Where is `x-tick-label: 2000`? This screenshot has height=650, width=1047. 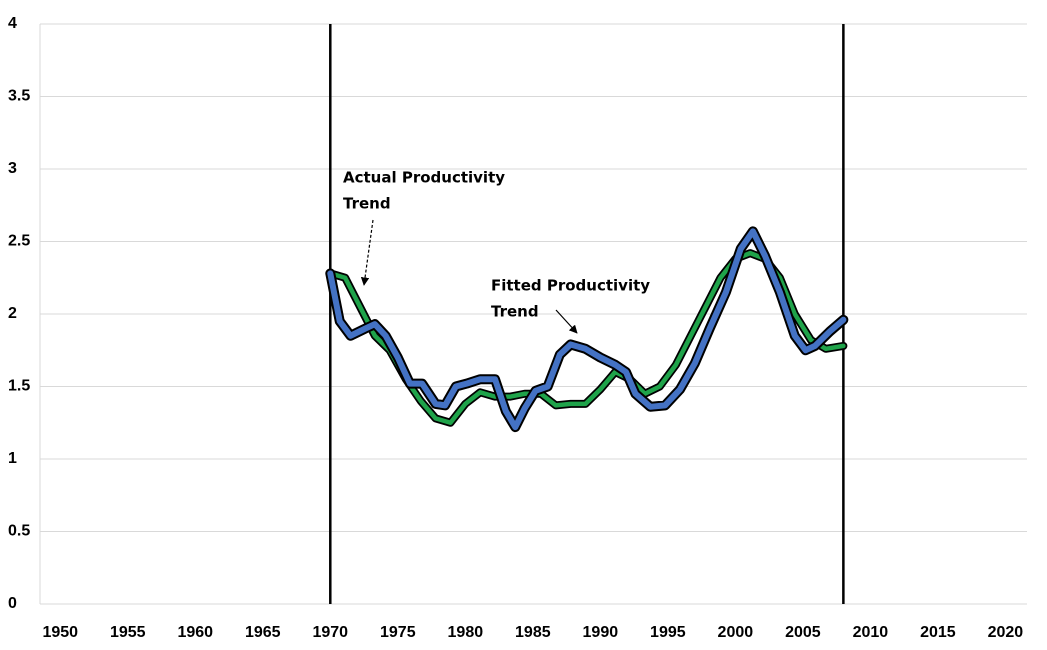 x-tick-label: 2000 is located at coordinates (736, 632).